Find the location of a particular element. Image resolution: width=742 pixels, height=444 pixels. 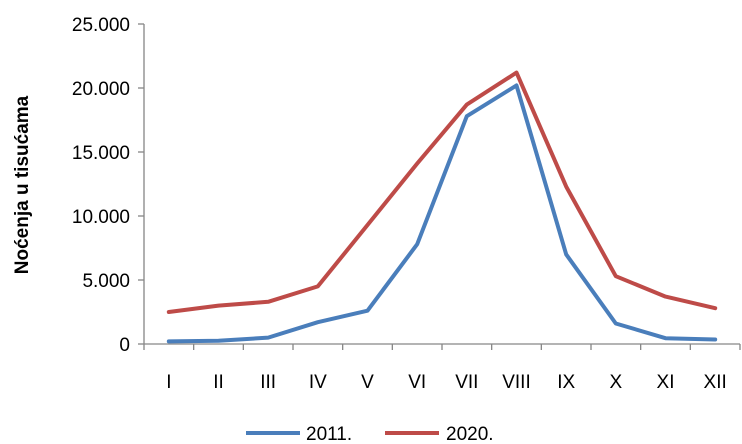

x-tick-label: IV is located at coordinates (318, 382).